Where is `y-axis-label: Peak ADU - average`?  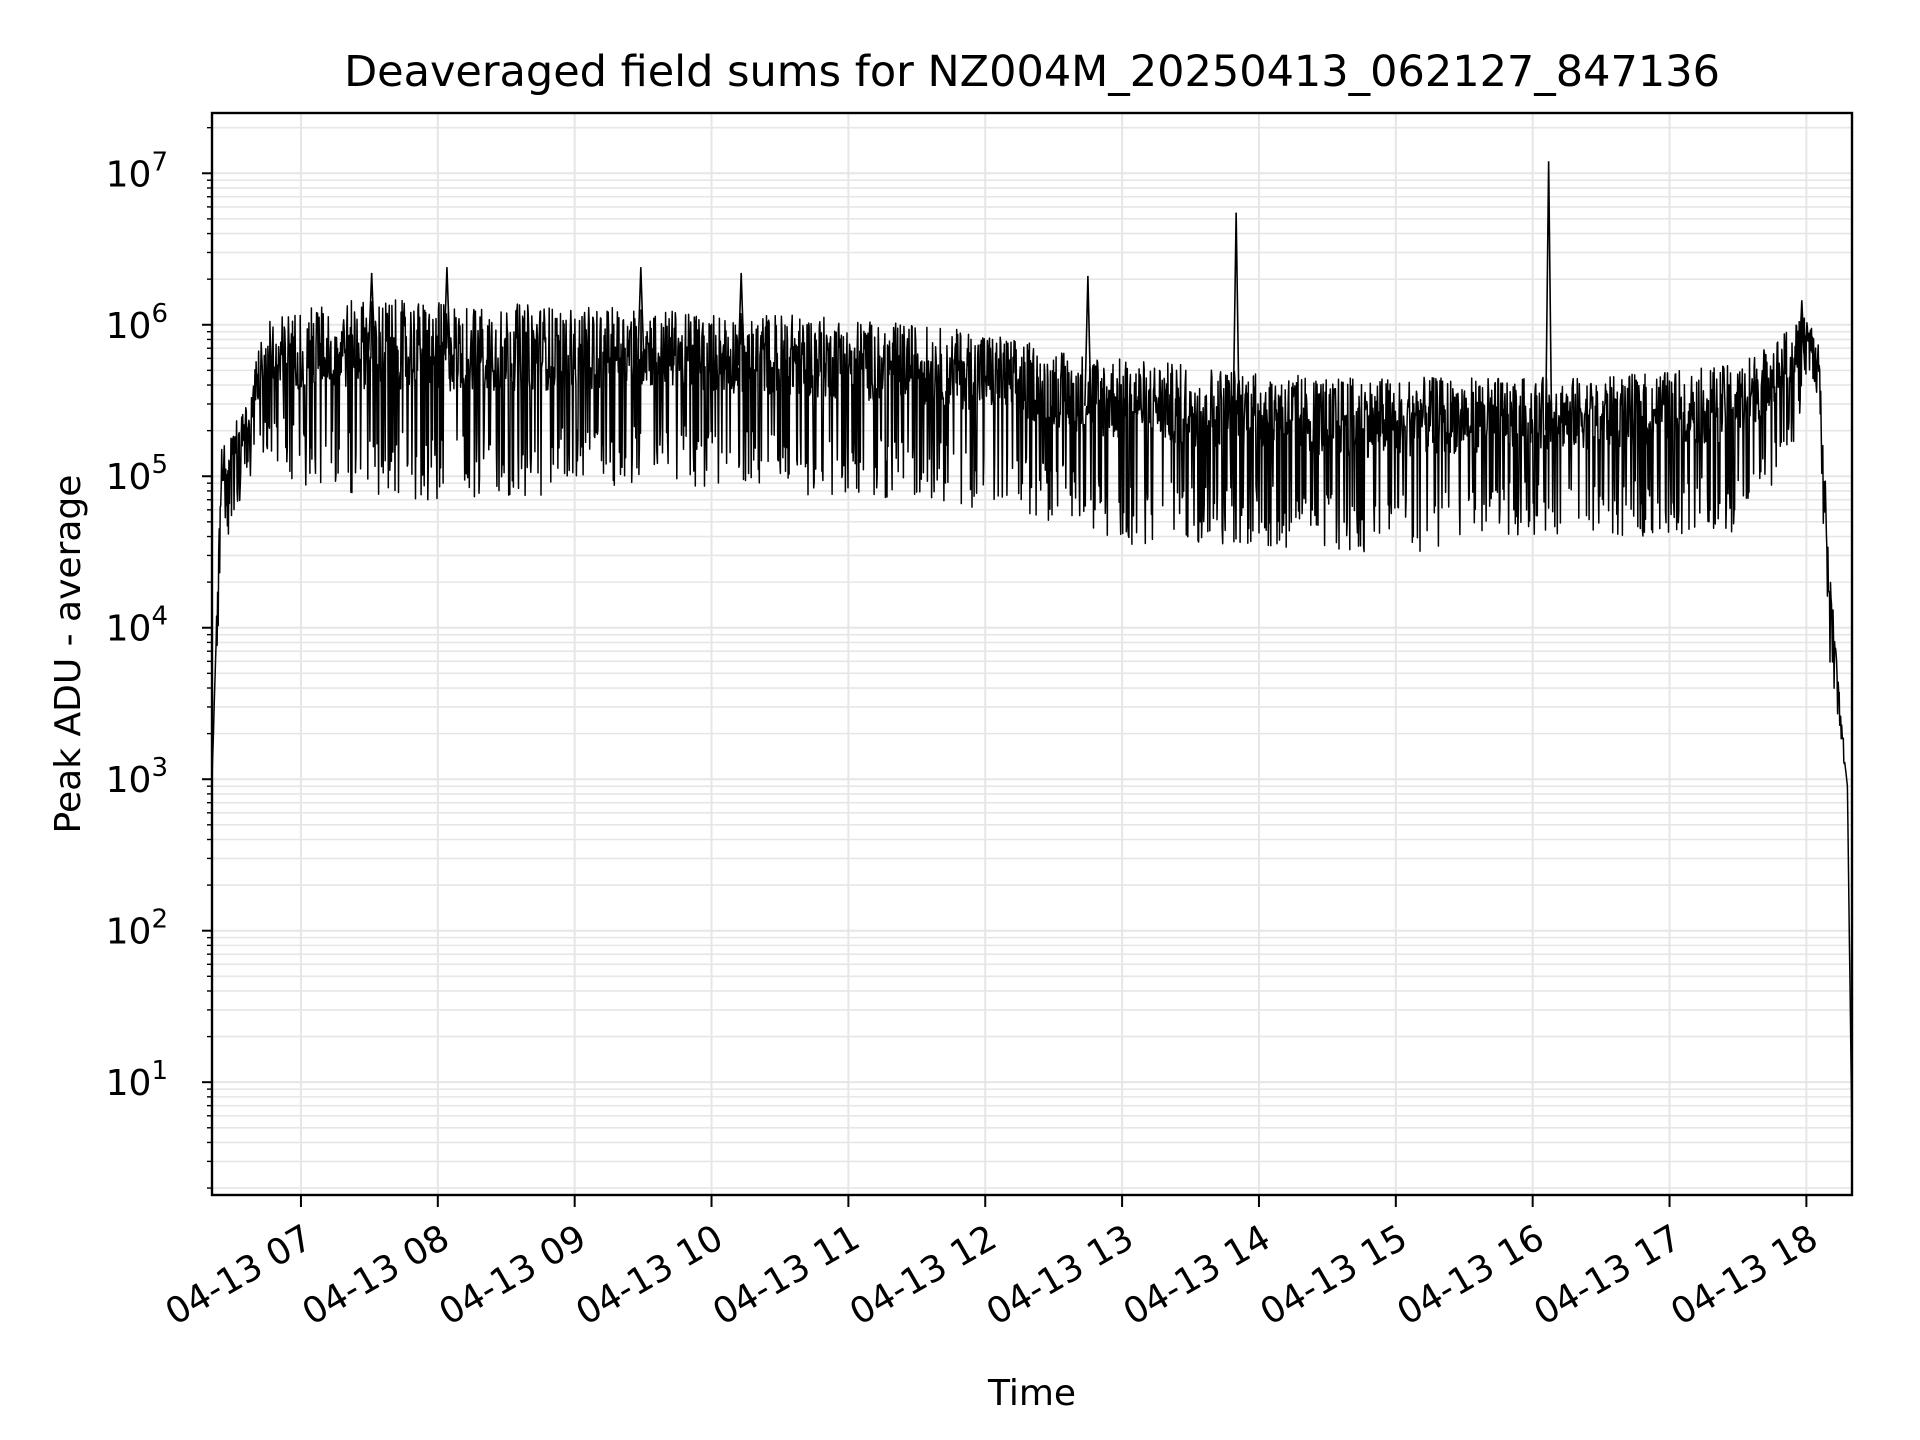
y-axis-label: Peak ADU - average is located at coordinates (68, 654).